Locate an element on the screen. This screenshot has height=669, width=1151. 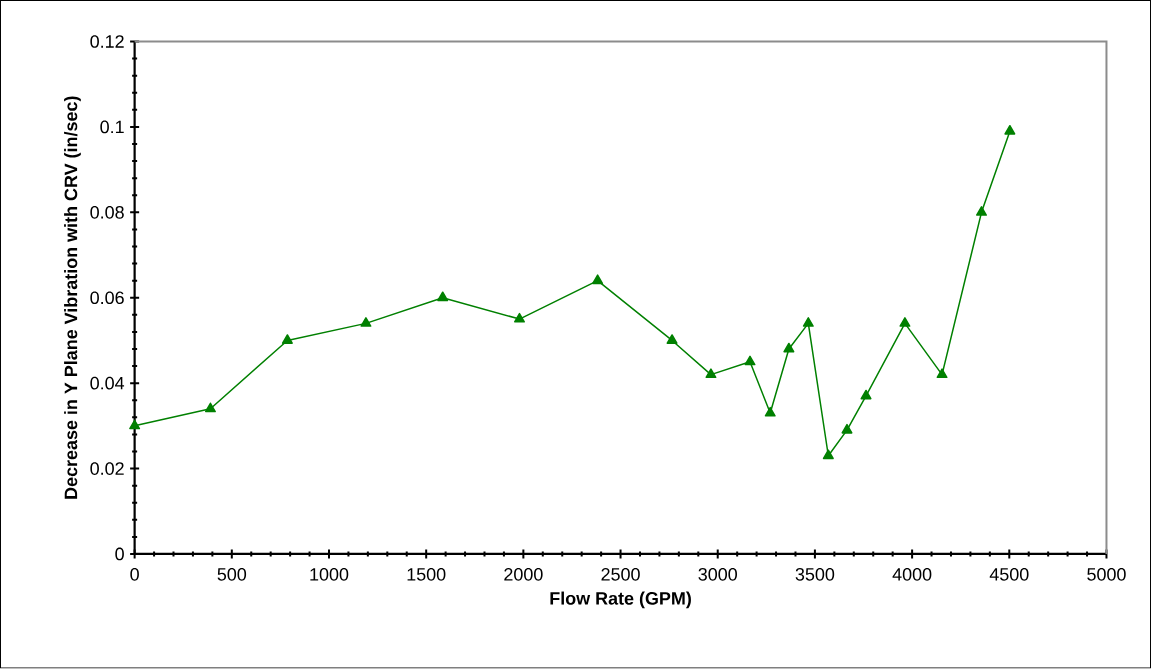
x-tick-label: 2000 is located at coordinates (523, 574).